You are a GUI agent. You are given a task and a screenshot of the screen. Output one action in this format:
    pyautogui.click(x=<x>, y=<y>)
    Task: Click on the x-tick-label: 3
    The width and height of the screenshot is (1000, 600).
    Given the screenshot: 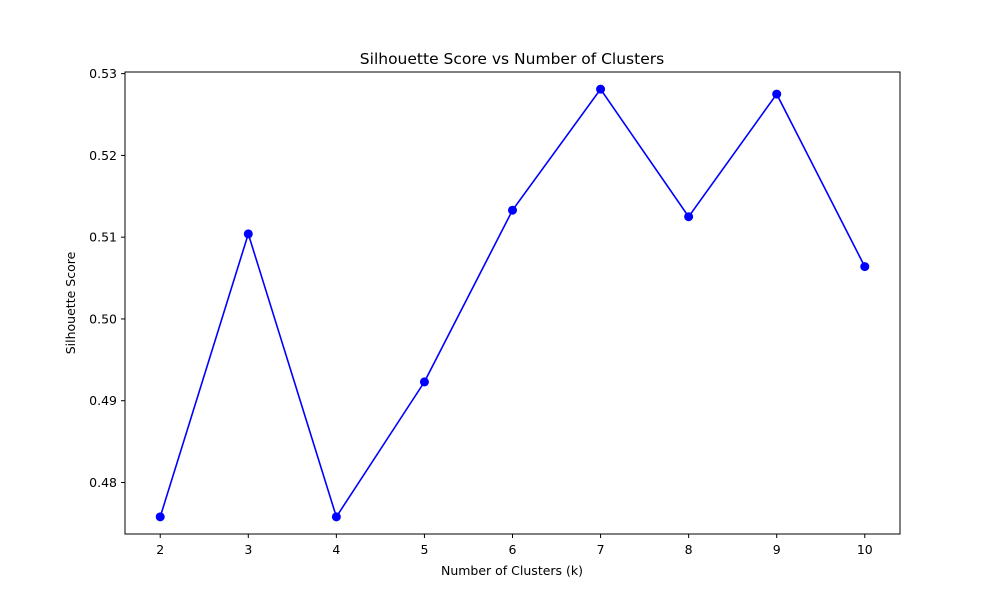 What is the action you would take?
    pyautogui.click(x=248, y=549)
    